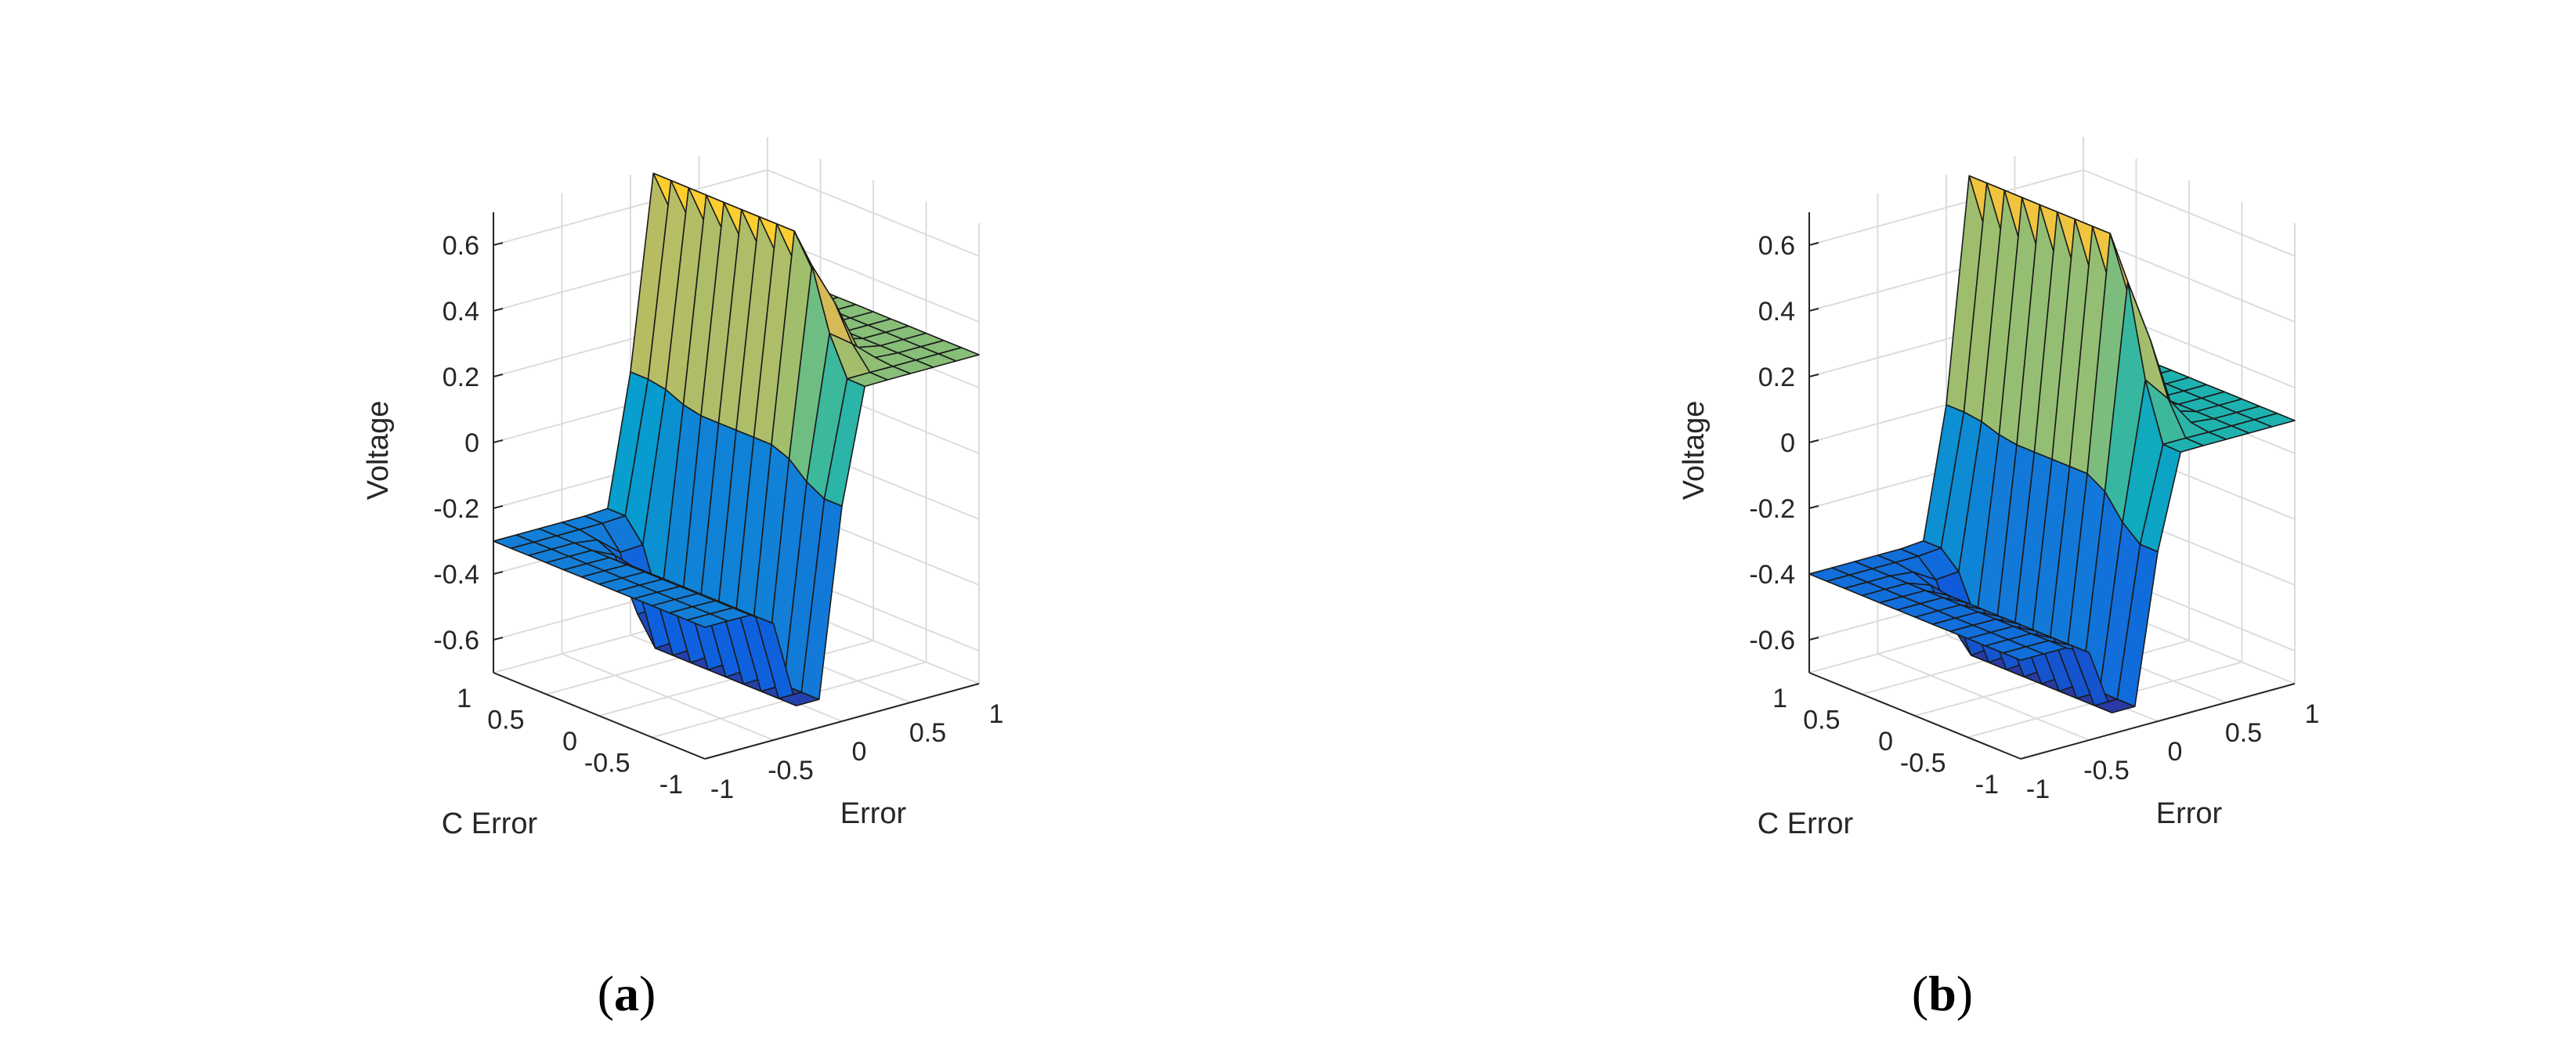 The image size is (2576, 1040). I want to click on caption-letter: b, so click(1942, 993).